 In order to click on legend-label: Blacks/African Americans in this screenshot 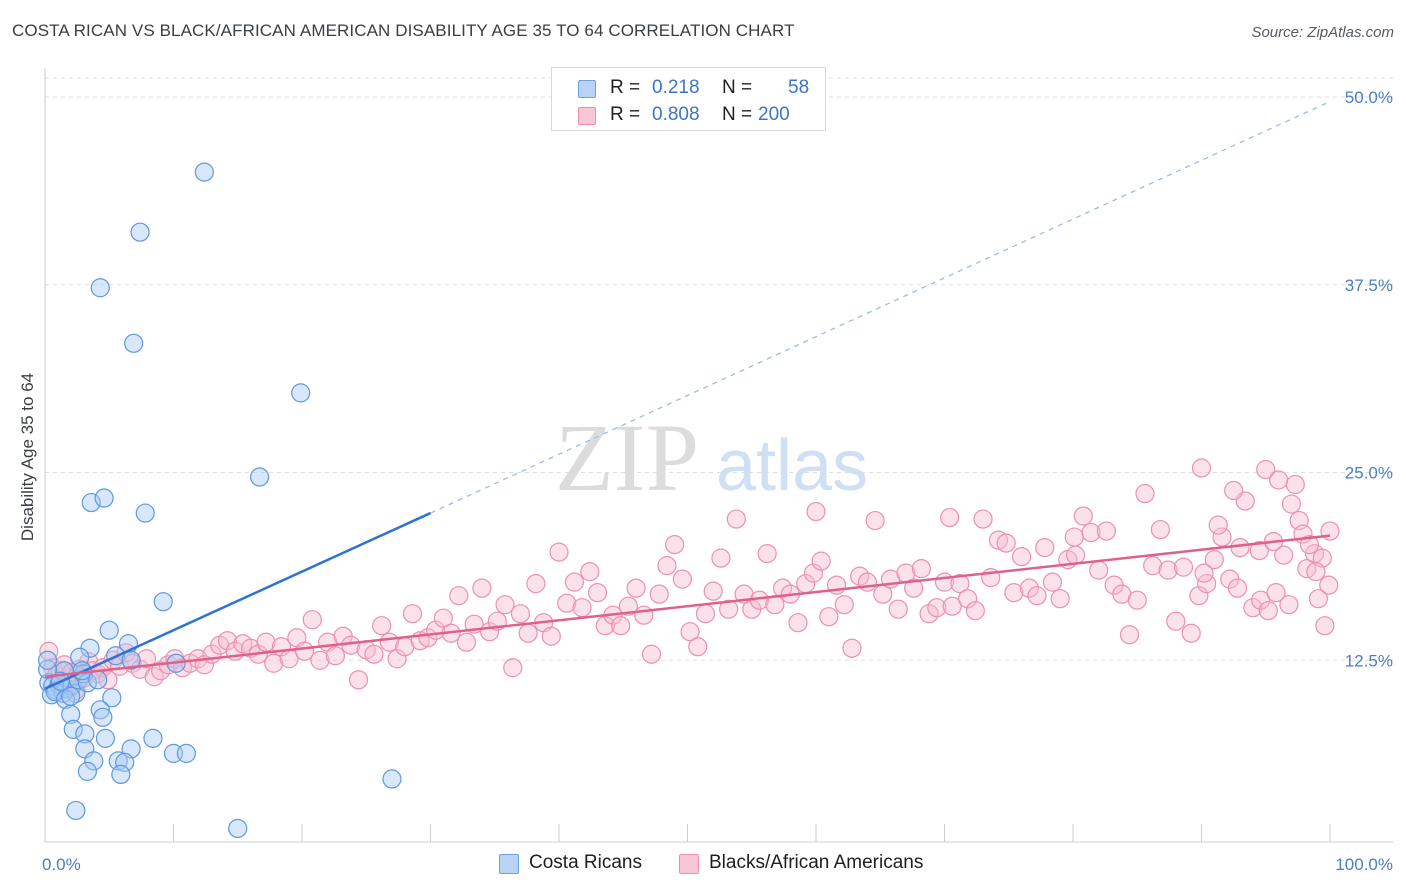, I will do `click(816, 862)`.